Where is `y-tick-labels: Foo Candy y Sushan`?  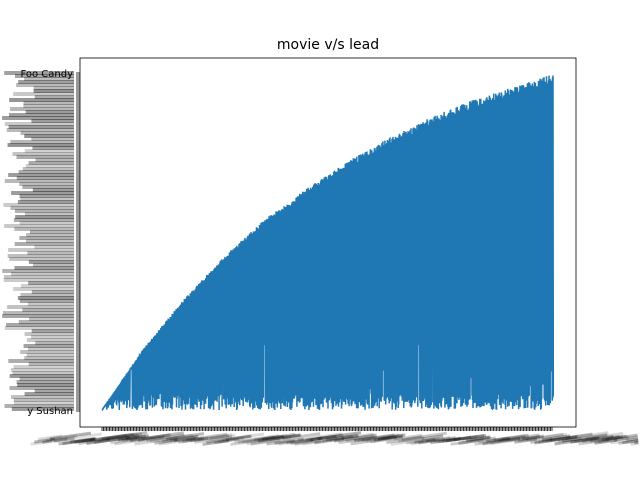 y-tick-labels: Foo Candy y Sushan is located at coordinates (38, 243).